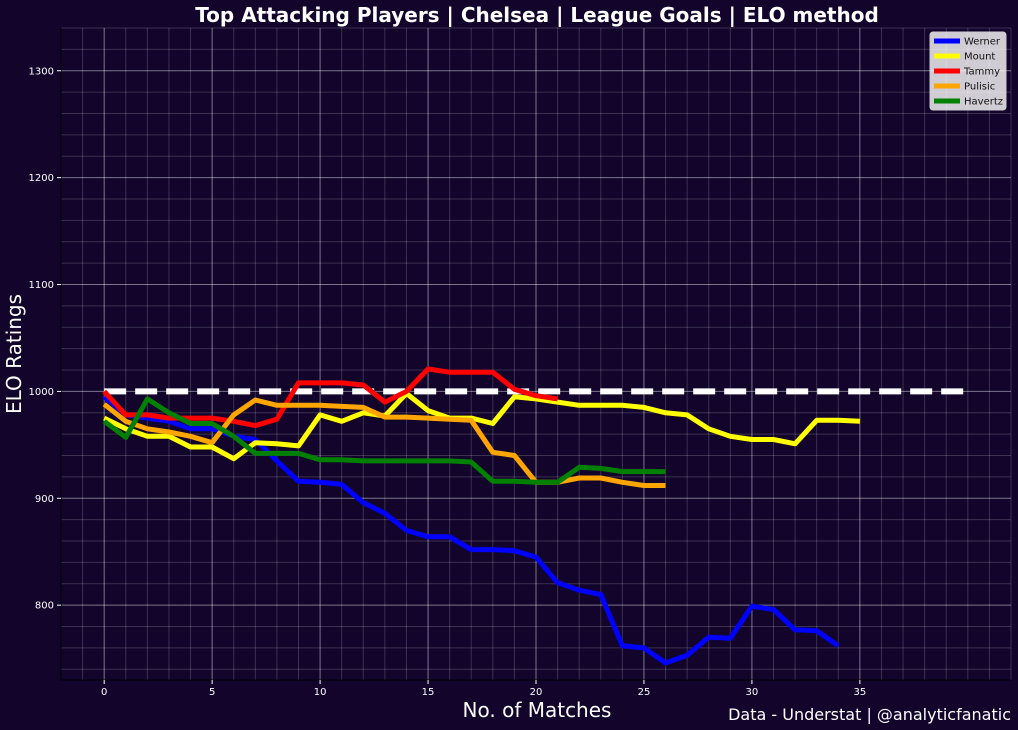  What do you see at coordinates (752, 692) in the screenshot?
I see `x-tick-label: 30` at bounding box center [752, 692].